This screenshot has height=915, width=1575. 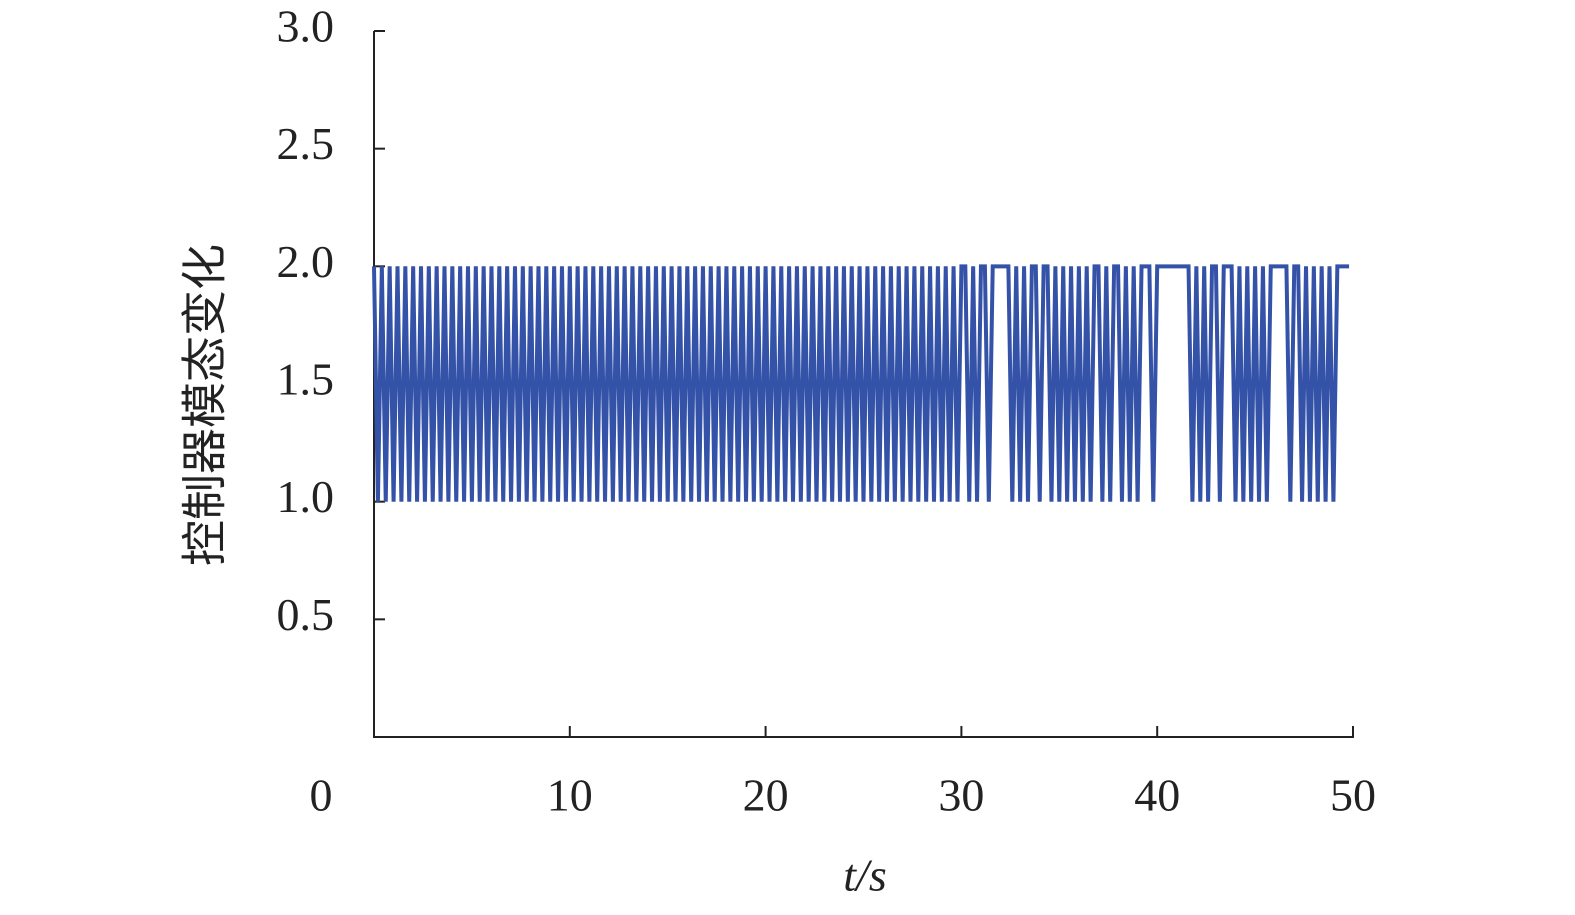 What do you see at coordinates (1157, 795) in the screenshot?
I see `x-tick-label: 40` at bounding box center [1157, 795].